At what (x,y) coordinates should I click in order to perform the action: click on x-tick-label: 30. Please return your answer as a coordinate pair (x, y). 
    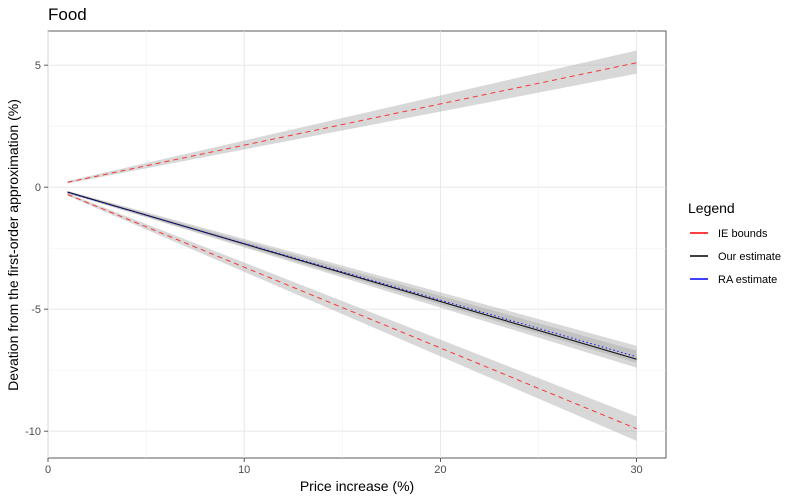
    Looking at the image, I should click on (636, 470).